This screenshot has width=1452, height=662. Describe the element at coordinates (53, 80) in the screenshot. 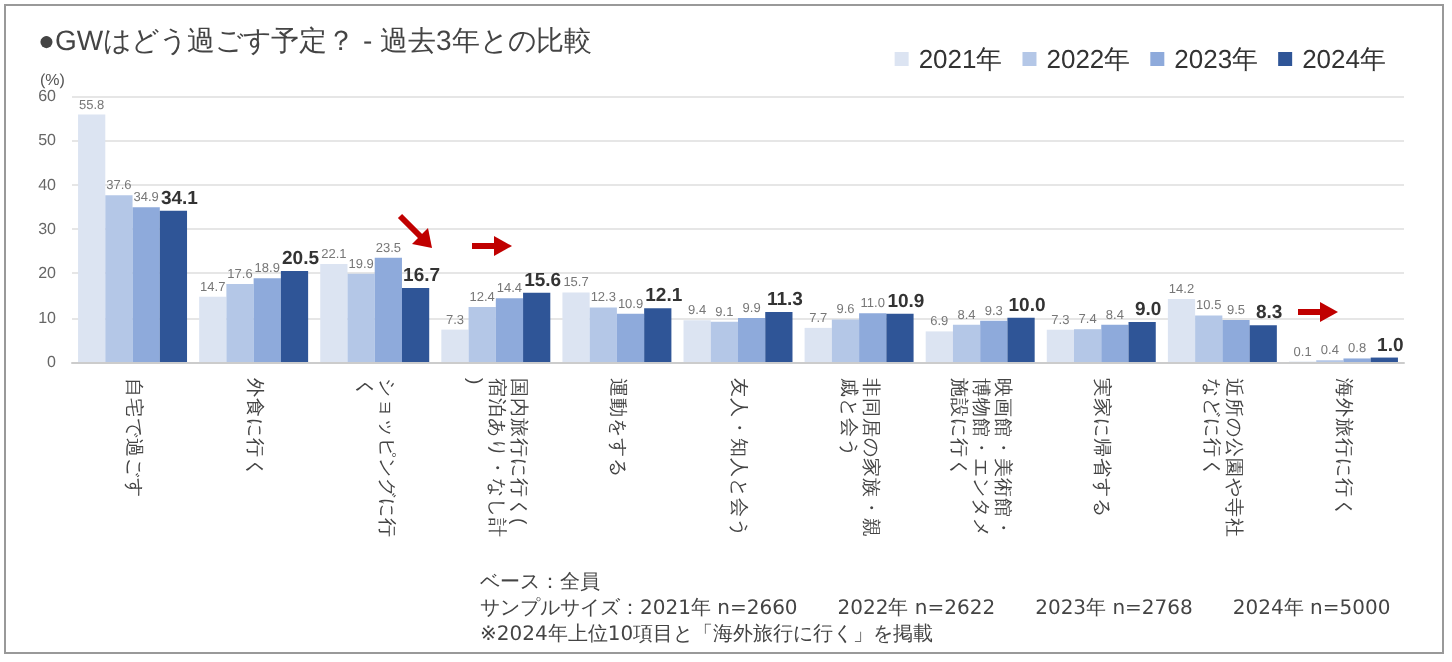

I see `y-axis-title: (%)` at that location.